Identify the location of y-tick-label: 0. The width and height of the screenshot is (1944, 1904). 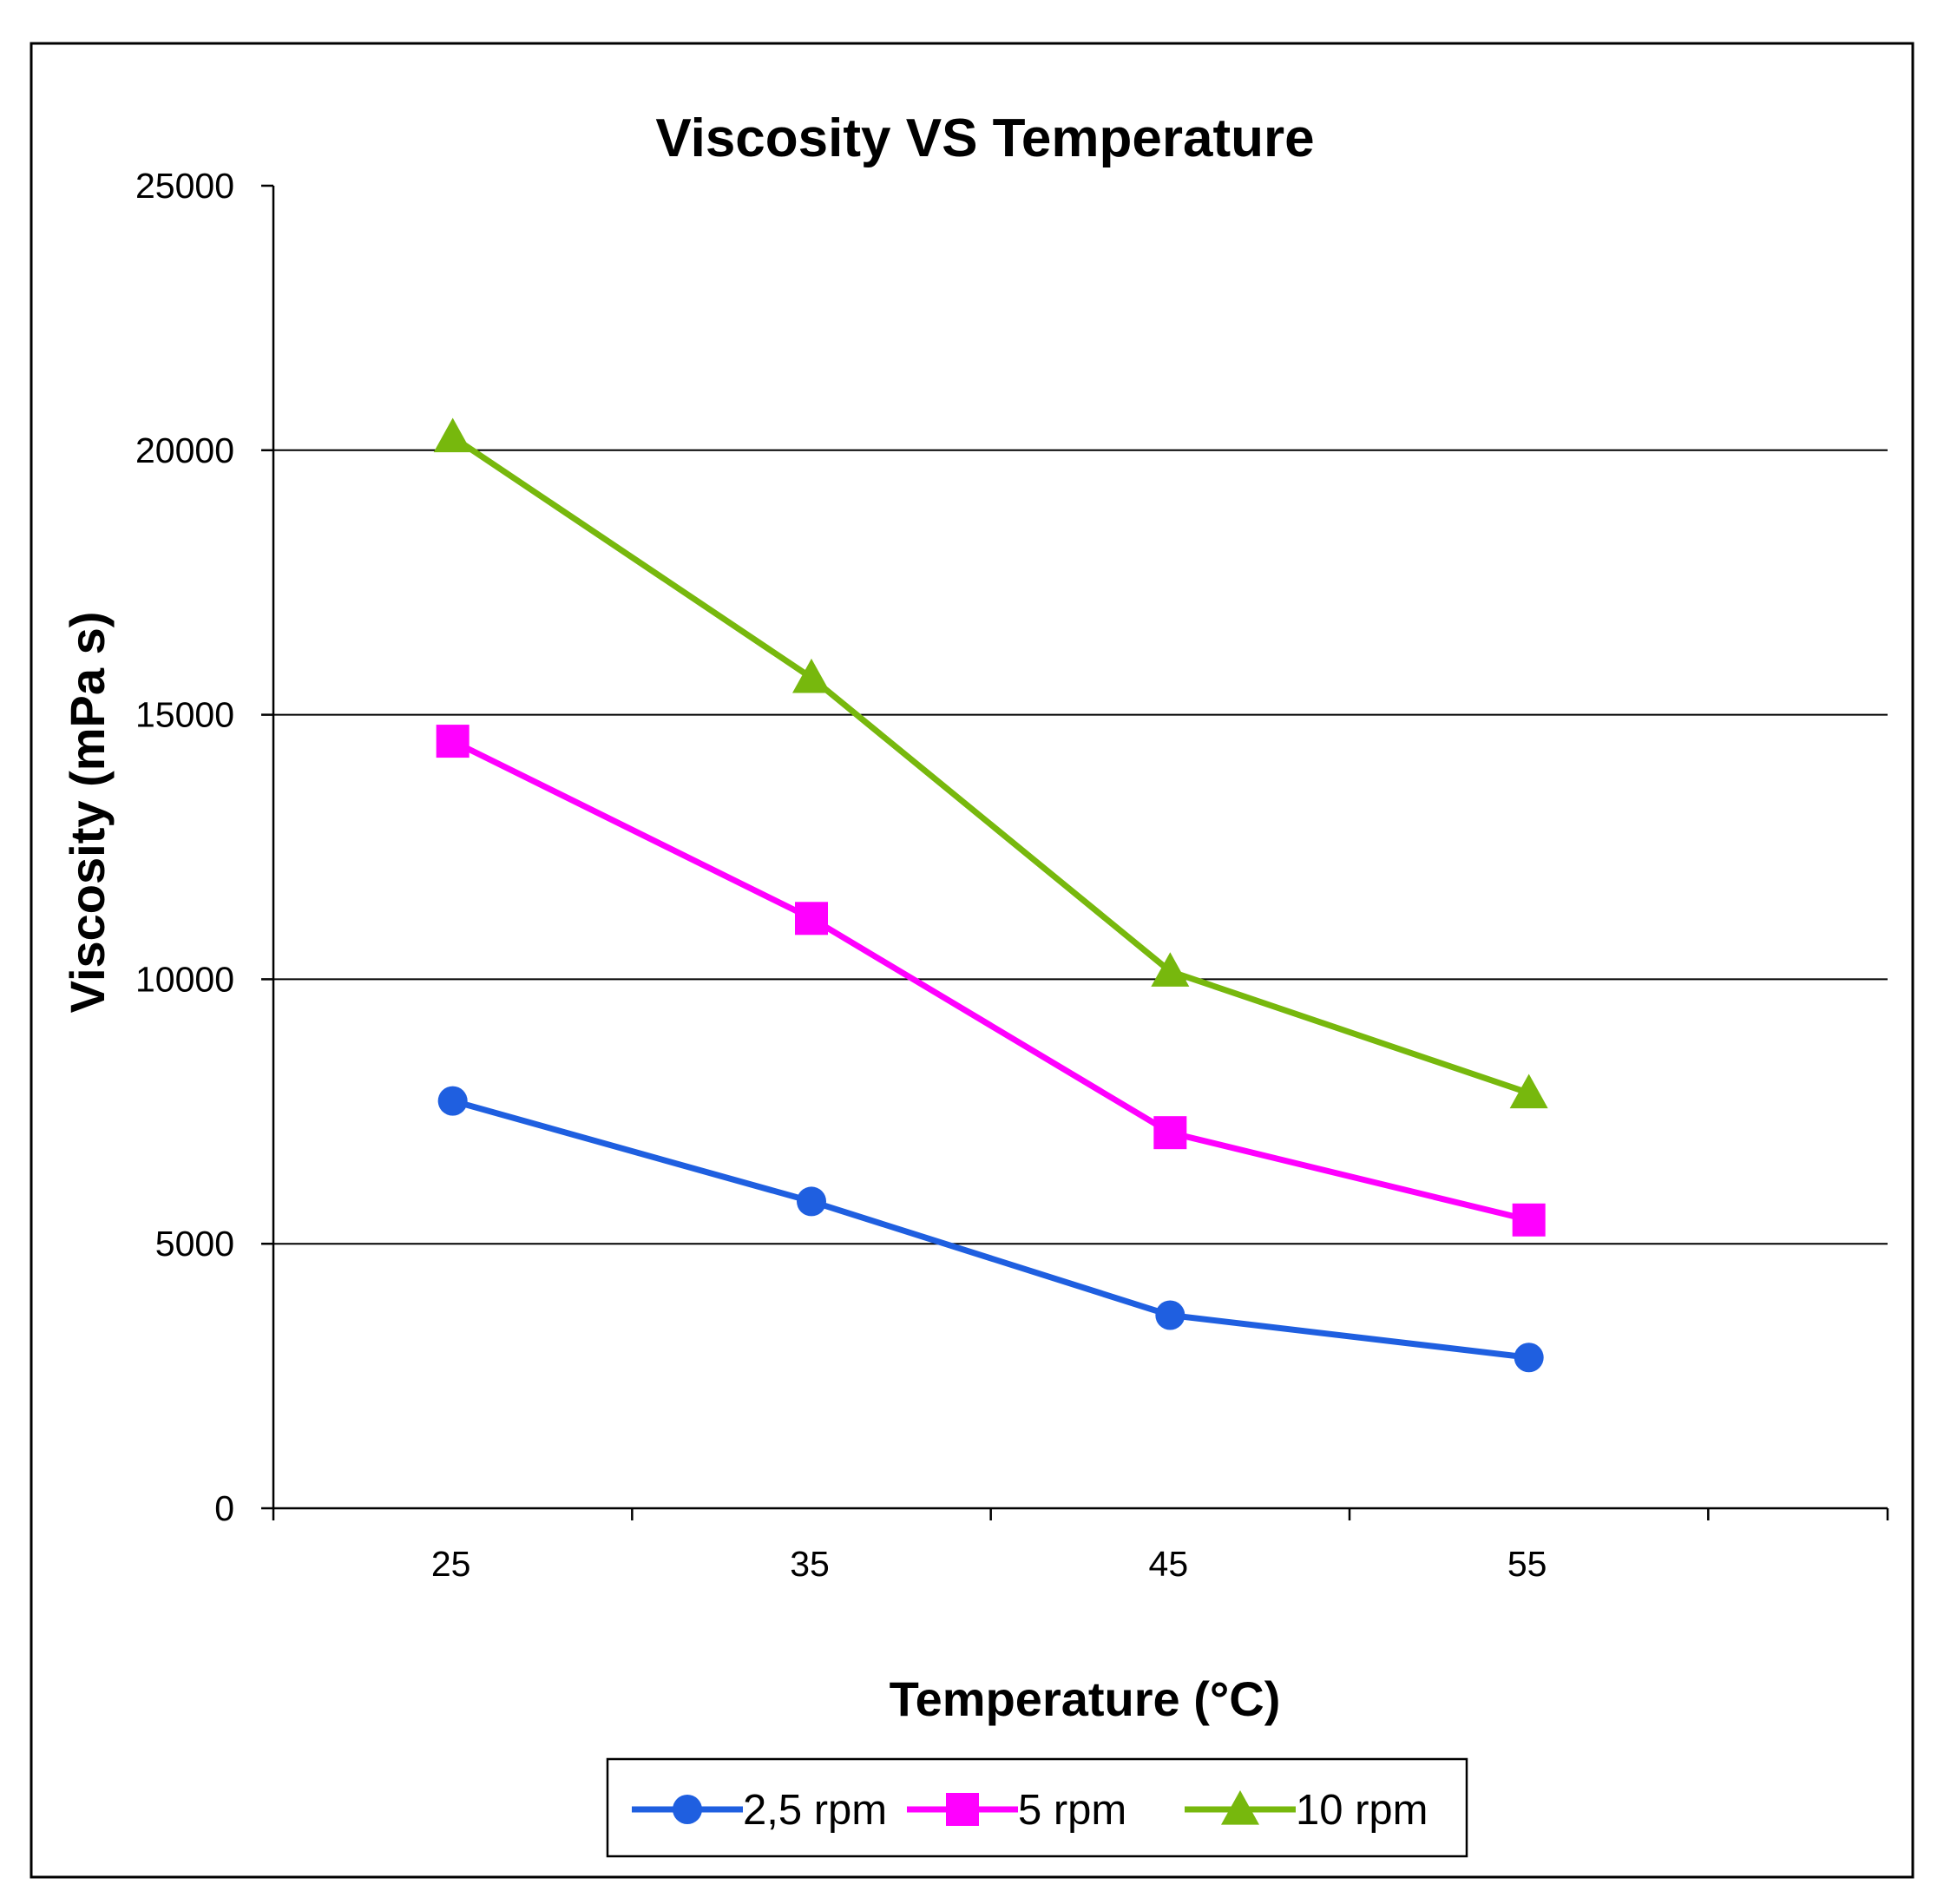
(224, 1508).